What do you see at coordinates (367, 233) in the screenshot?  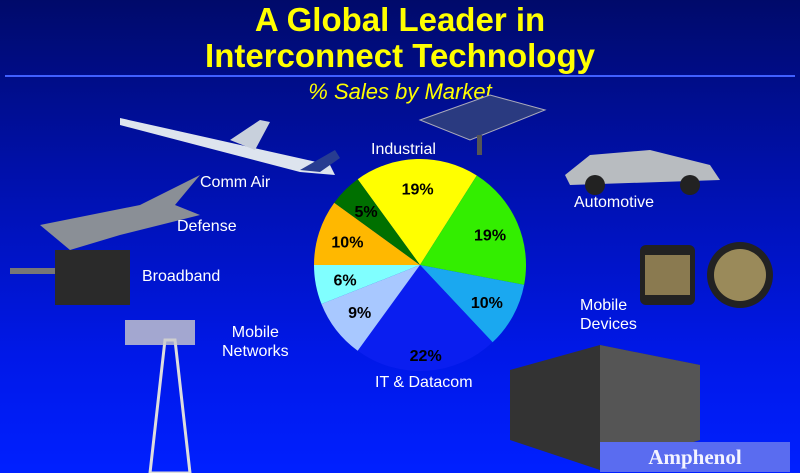 I see `pie-slice-defense` at bounding box center [367, 233].